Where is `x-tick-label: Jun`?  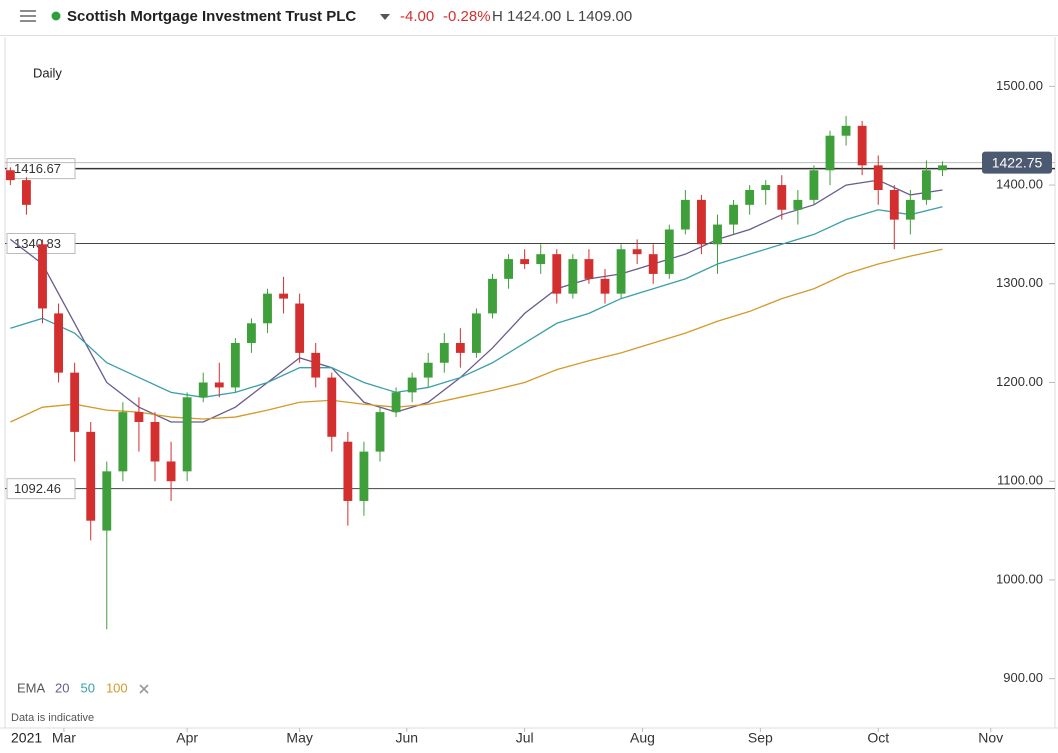
x-tick-label: Jun is located at coordinates (406, 738).